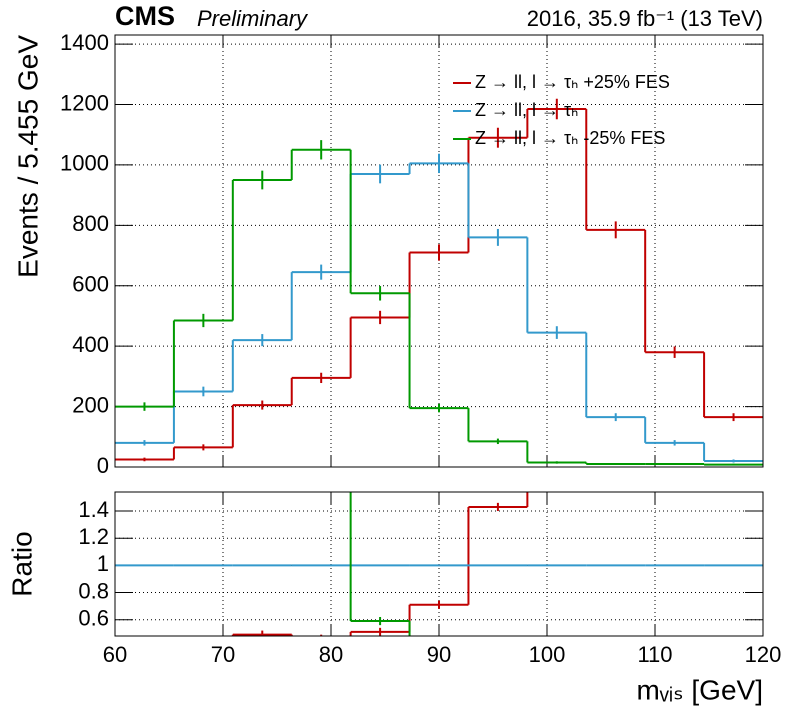 This screenshot has width=796, height=722. What do you see at coordinates (331, 654) in the screenshot?
I see `x-tick-label: 80` at bounding box center [331, 654].